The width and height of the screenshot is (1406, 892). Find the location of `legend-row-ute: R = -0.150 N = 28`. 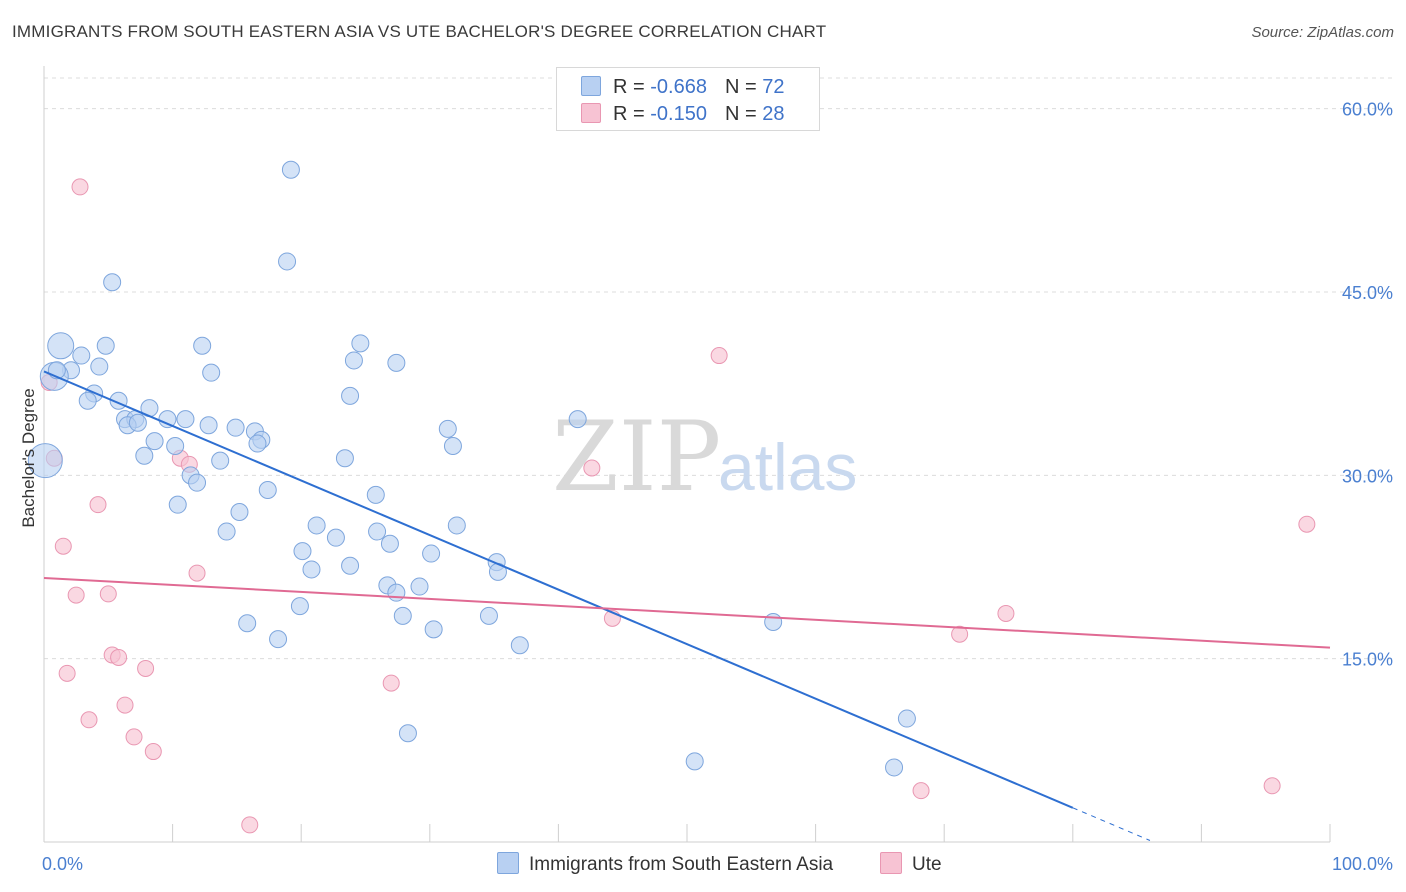

legend-row-ute: R = -0.150 N = 28 is located at coordinates (682, 114).